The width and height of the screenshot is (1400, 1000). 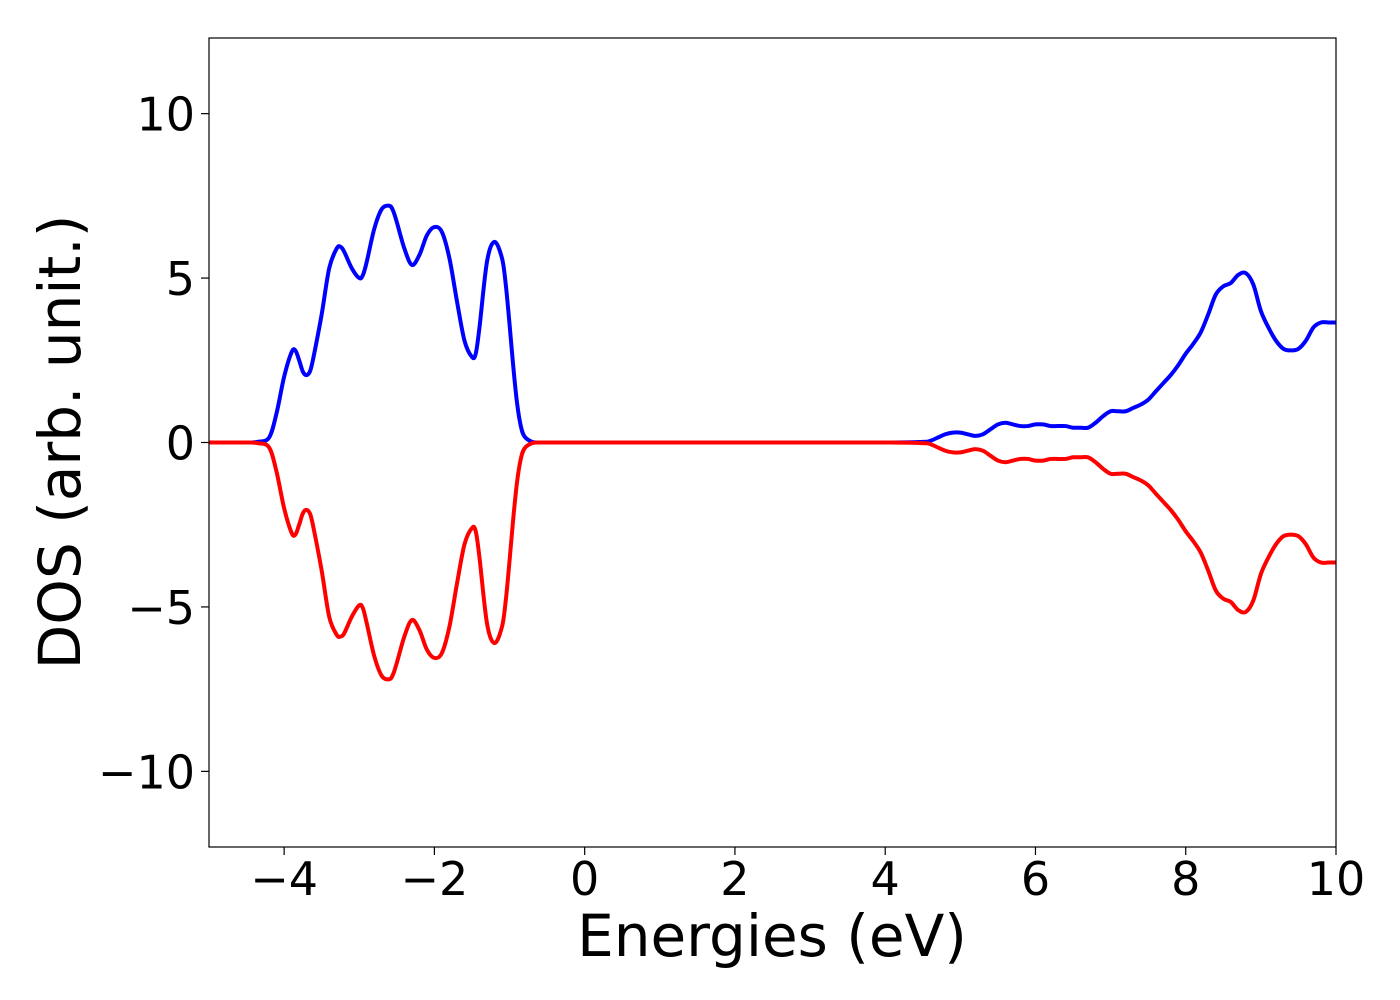 What do you see at coordinates (885, 879) in the screenshot?
I see `x-tick-label: 4` at bounding box center [885, 879].